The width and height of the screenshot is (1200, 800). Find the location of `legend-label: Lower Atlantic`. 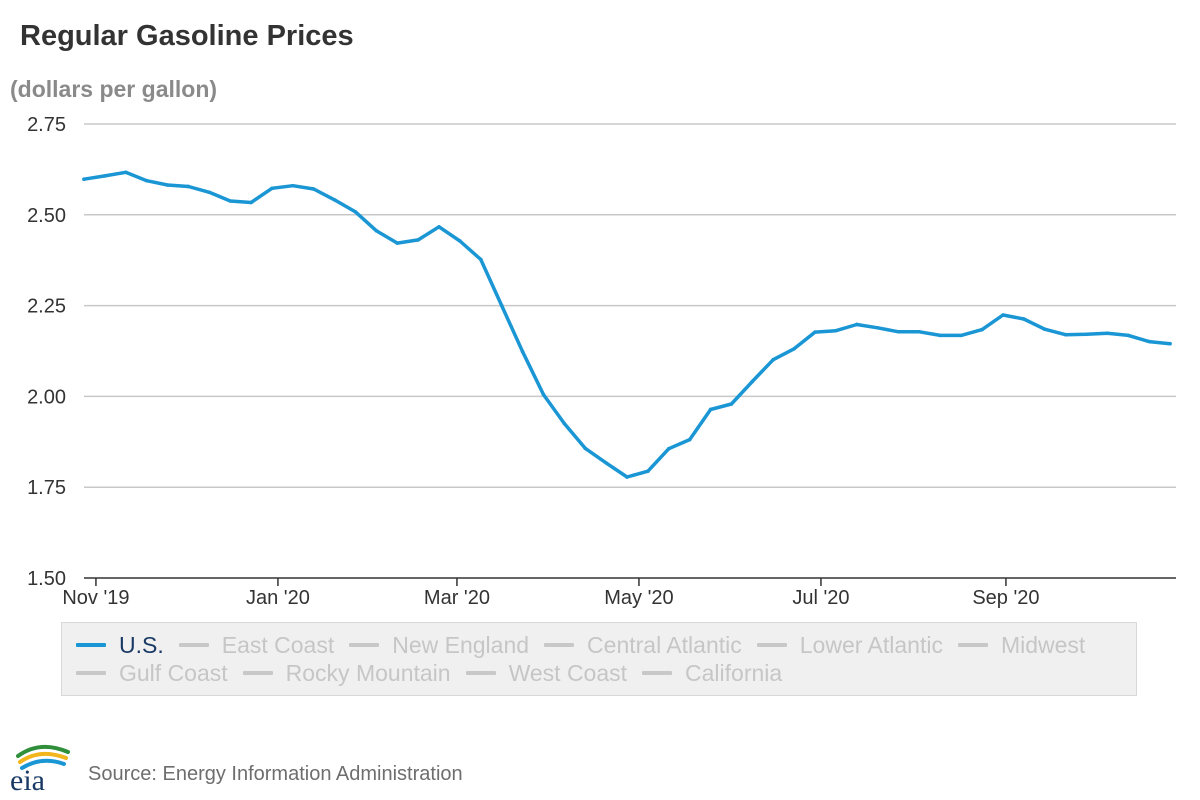

legend-label: Lower Atlantic is located at coordinates (871, 644).